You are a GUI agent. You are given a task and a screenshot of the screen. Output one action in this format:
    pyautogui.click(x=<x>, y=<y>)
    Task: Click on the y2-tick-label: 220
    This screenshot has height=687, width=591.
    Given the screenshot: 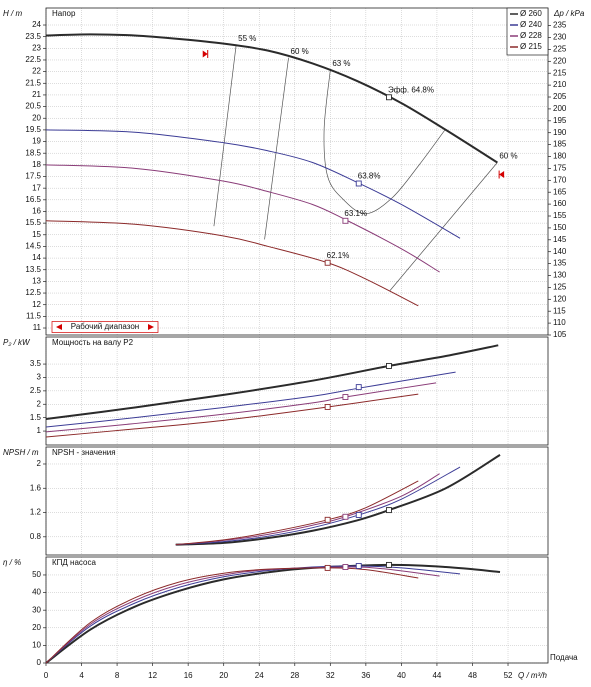 What is the action you would take?
    pyautogui.click(x=560, y=60)
    